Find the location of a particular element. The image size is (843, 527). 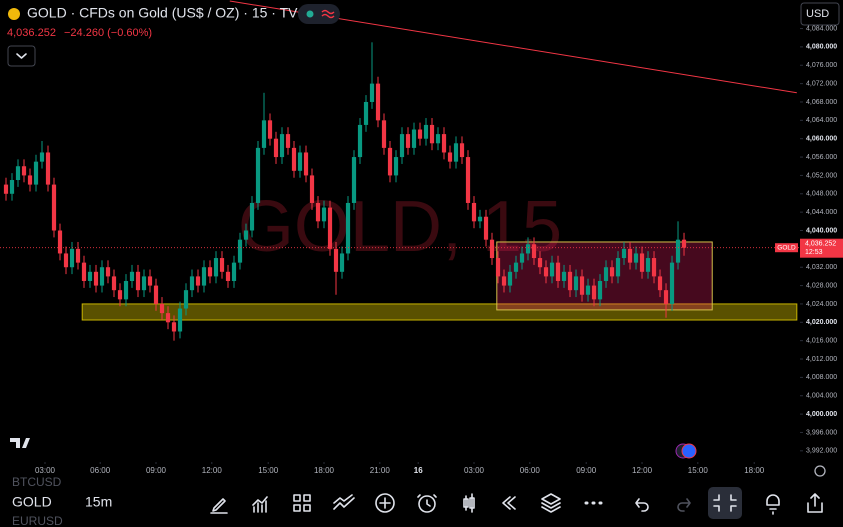

next-symbol: EURUSD is located at coordinates (37, 520).